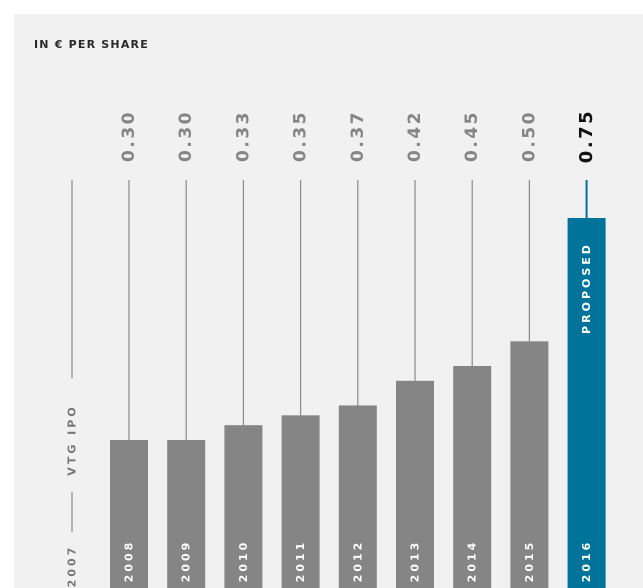 The height and width of the screenshot is (588, 643). What do you see at coordinates (72, 566) in the screenshot?
I see `annotation-year: 2007` at bounding box center [72, 566].